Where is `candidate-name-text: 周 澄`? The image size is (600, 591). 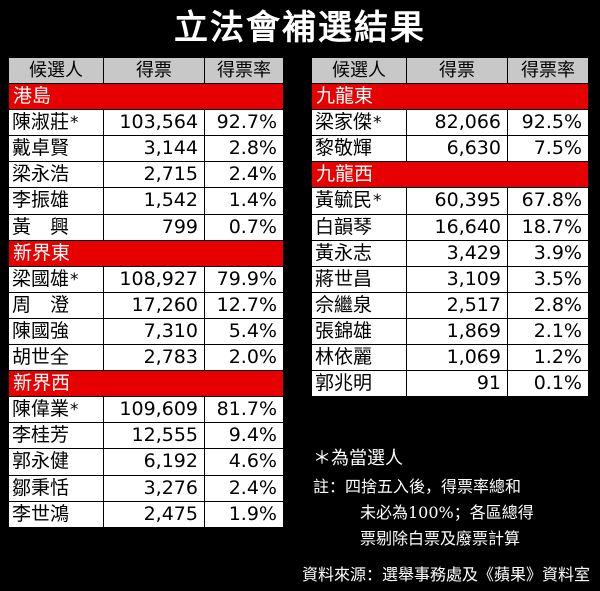 candidate-name-text: 周 澄 is located at coordinates (41, 304).